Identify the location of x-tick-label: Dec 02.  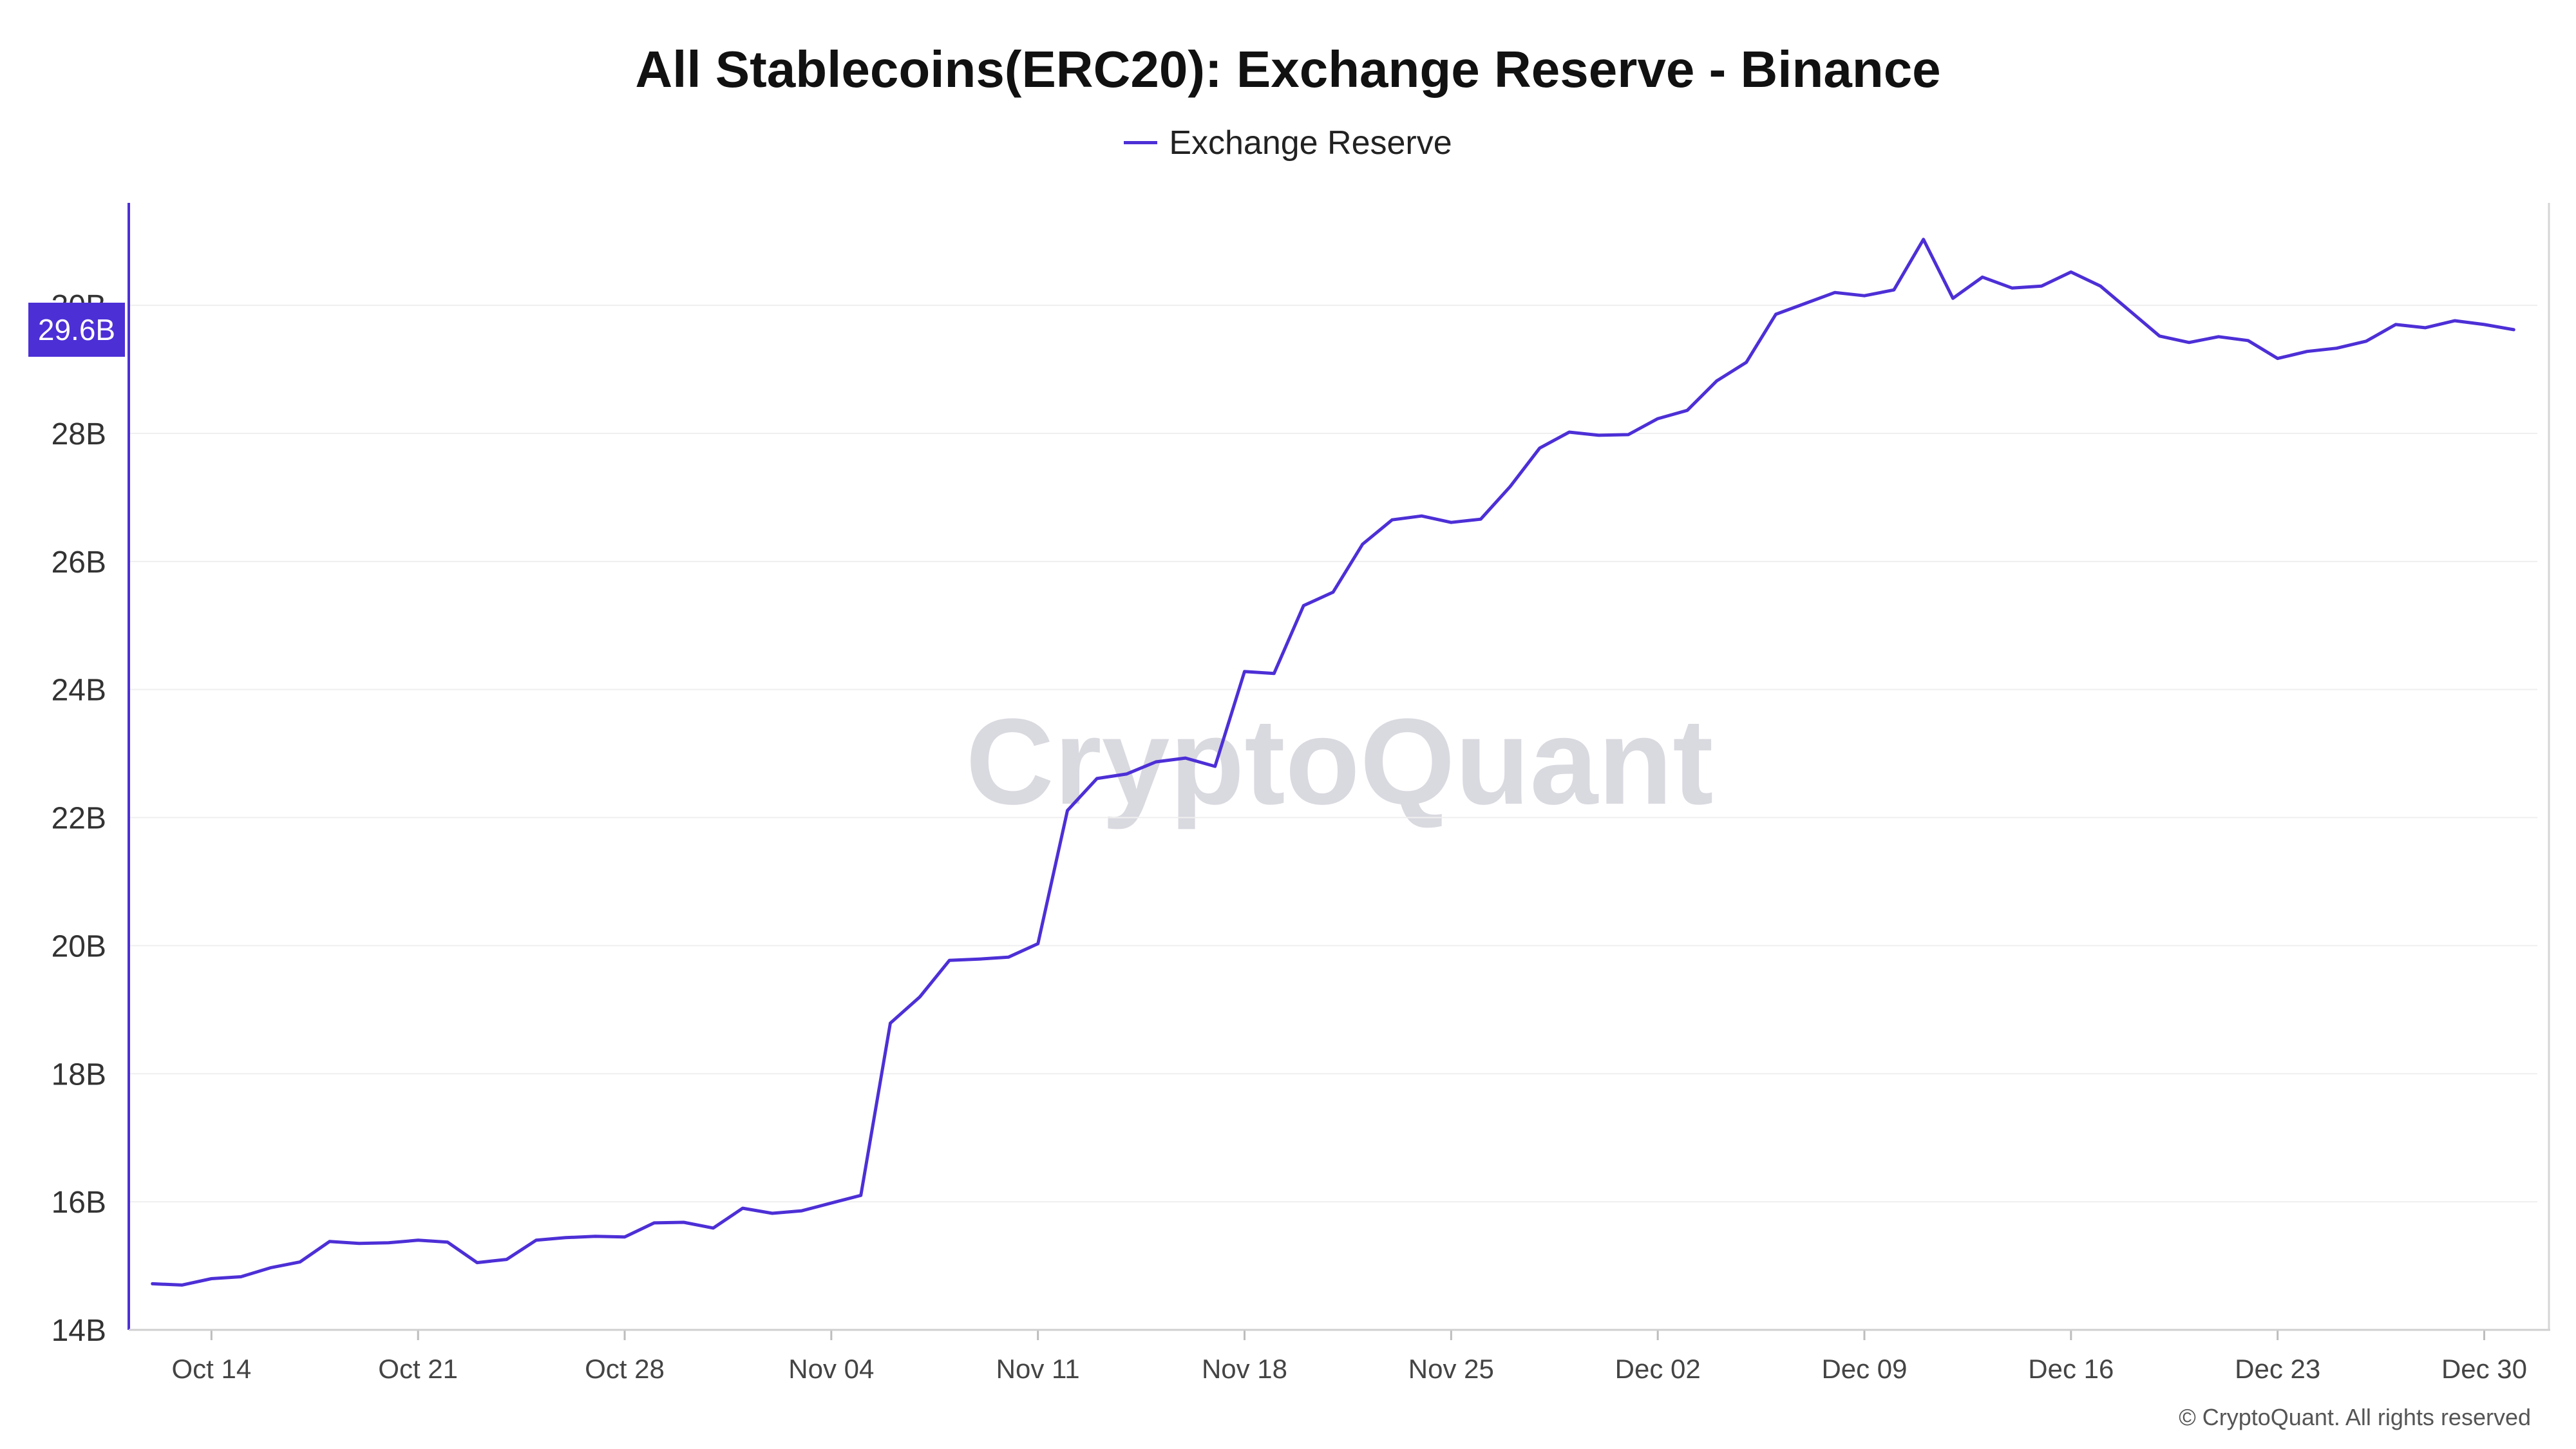
(1658, 1369).